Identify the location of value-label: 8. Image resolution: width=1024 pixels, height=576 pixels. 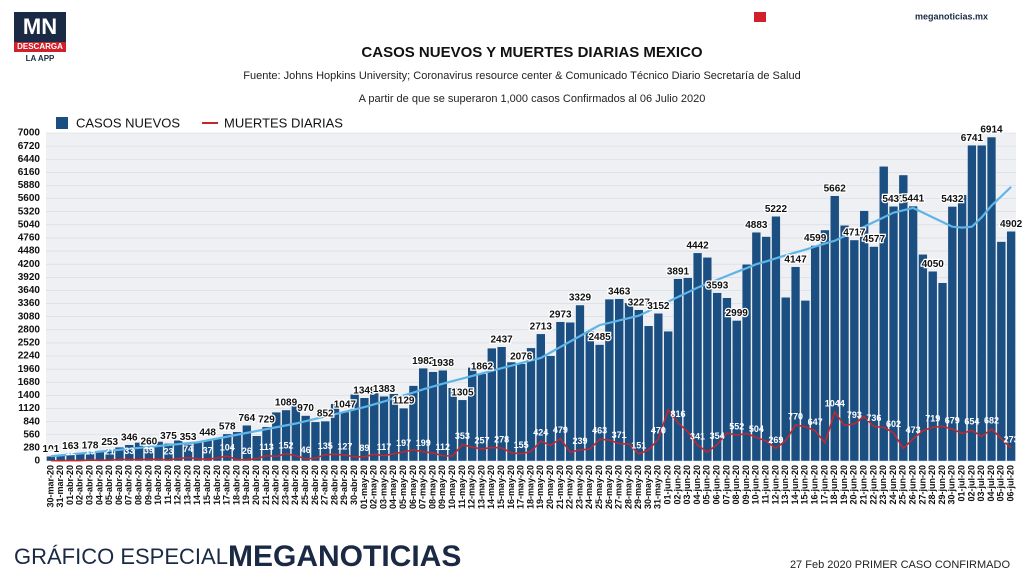
(50, 452).